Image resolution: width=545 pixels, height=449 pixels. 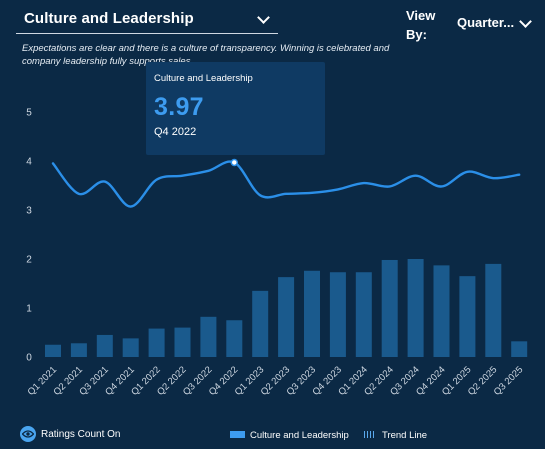 What do you see at coordinates (28, 434) in the screenshot?
I see `eye-icon` at bounding box center [28, 434].